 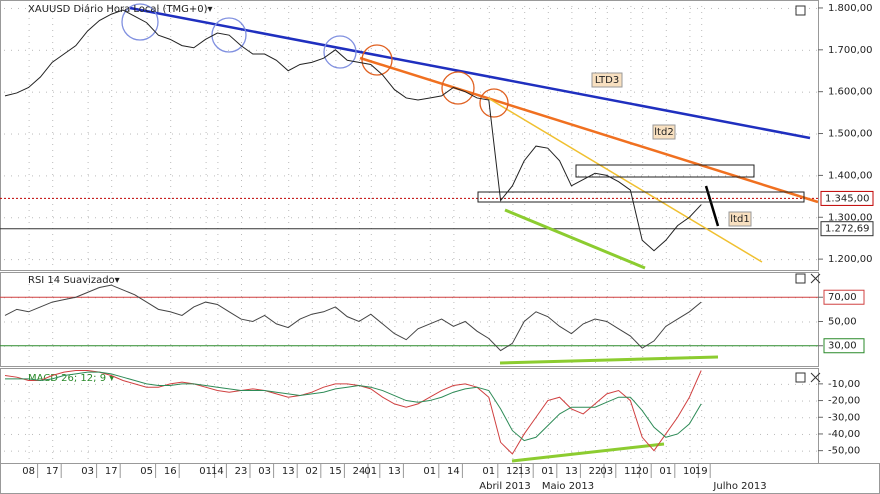 What do you see at coordinates (74, 280) in the screenshot?
I see `panel-title: RSI 14 Suavizado▾` at bounding box center [74, 280].